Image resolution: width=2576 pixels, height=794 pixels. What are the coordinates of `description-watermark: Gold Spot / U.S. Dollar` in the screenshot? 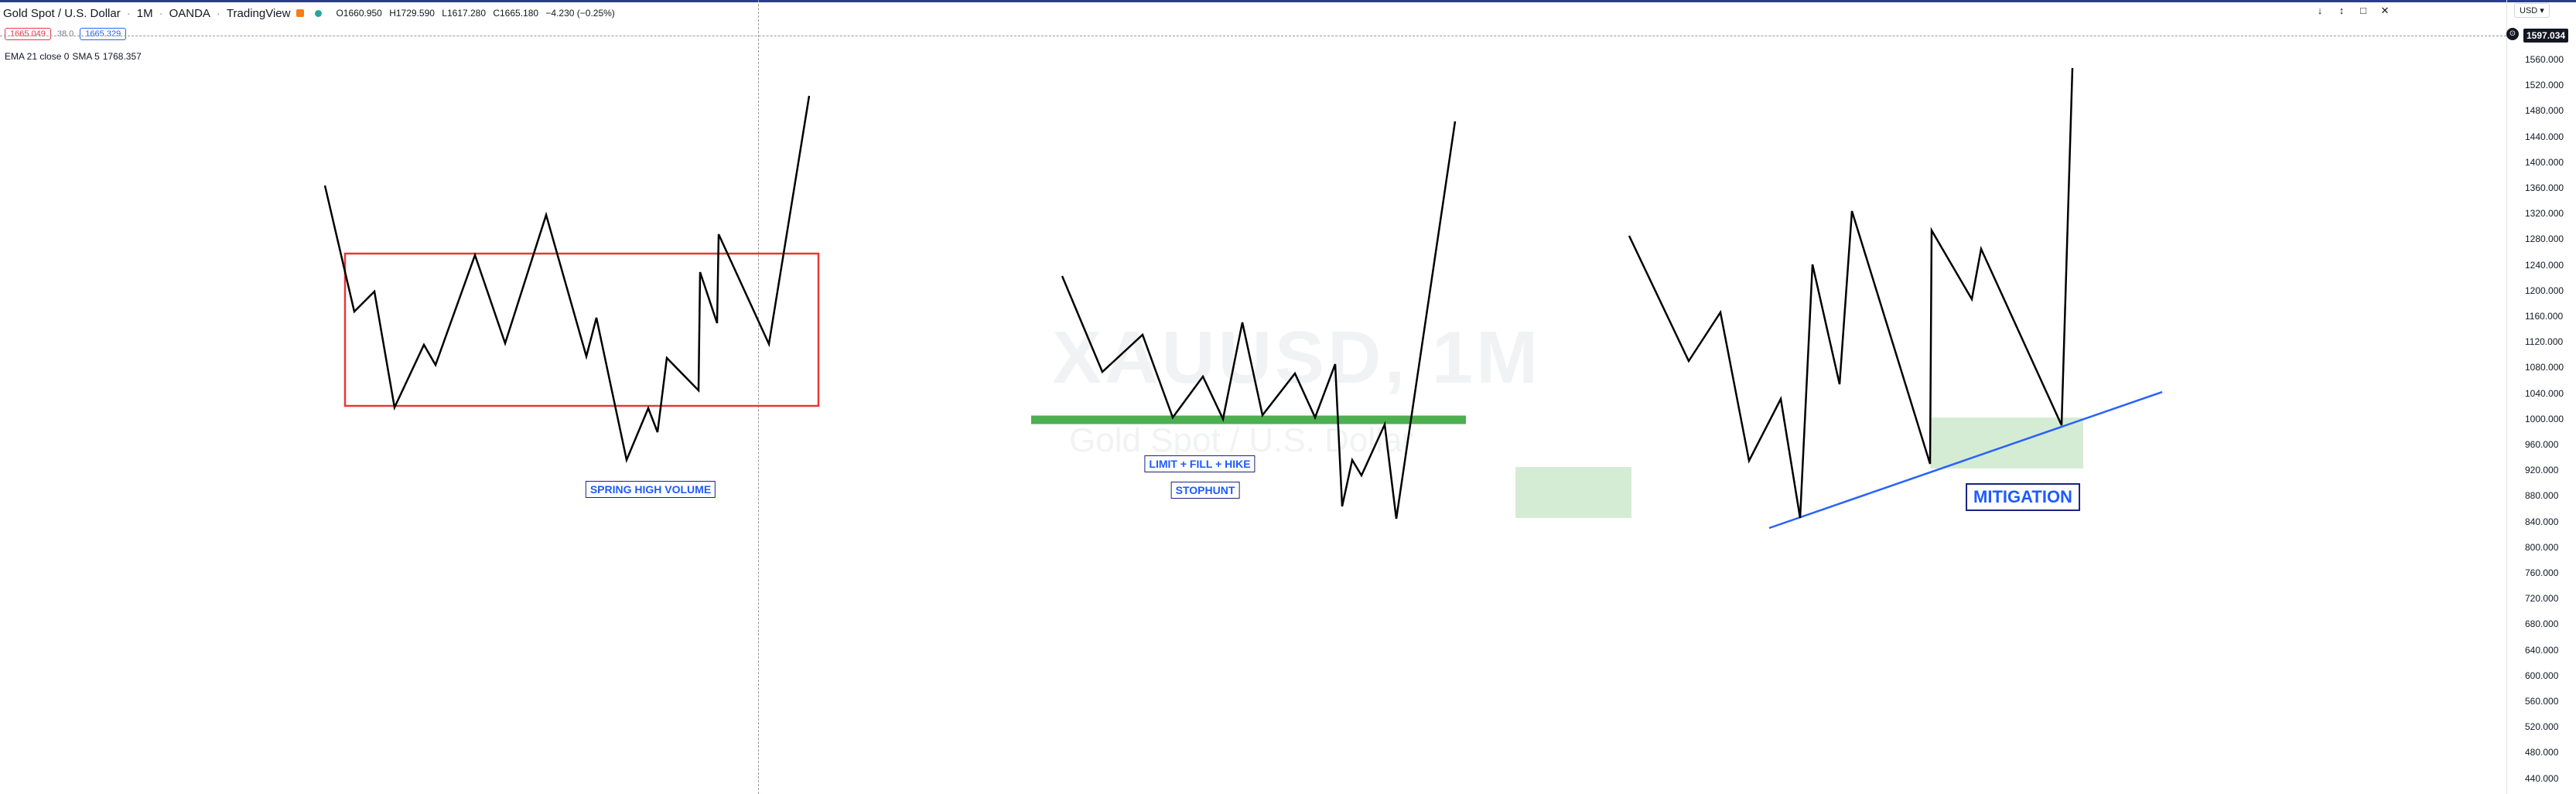 It's located at (1241, 440).